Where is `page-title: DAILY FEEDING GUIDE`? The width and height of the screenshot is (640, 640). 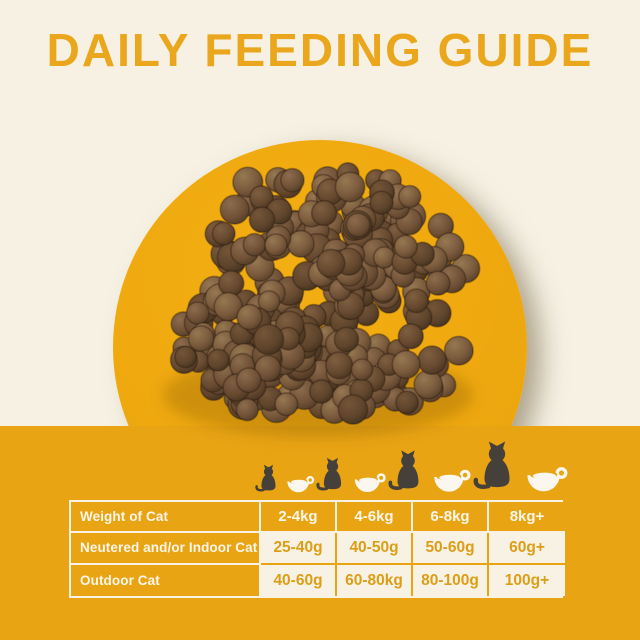
page-title: DAILY FEEDING GUIDE is located at coordinates (320, 50).